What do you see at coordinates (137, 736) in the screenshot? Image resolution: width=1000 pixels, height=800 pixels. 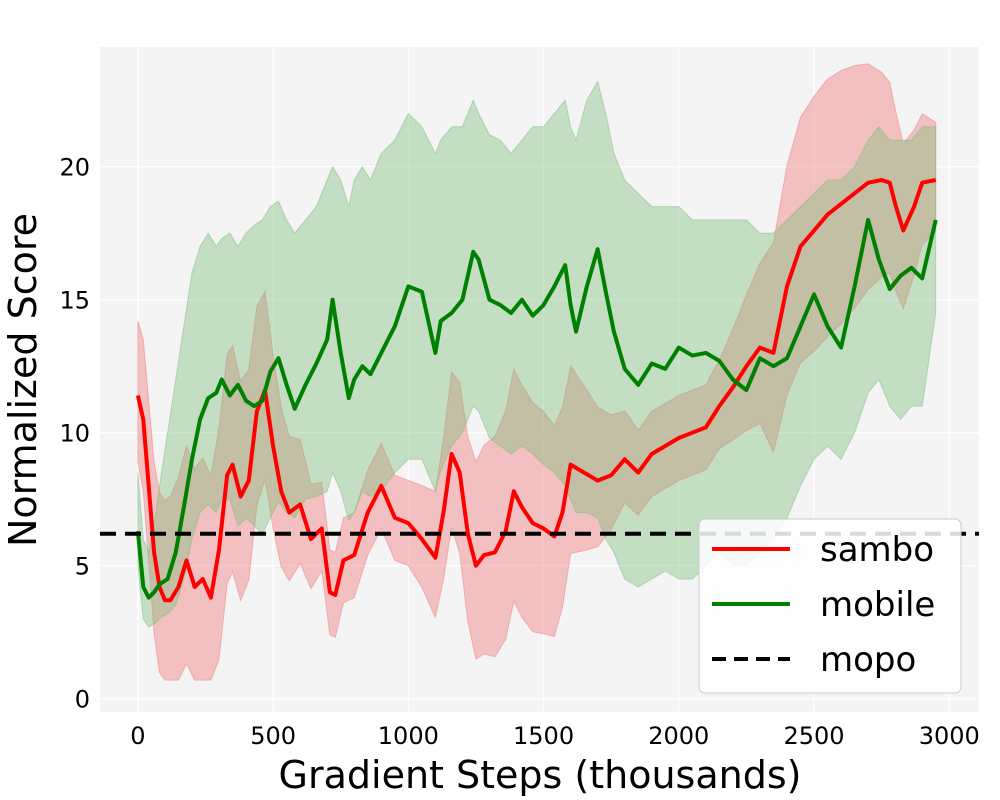 I see `x-tick-label: 0` at bounding box center [137, 736].